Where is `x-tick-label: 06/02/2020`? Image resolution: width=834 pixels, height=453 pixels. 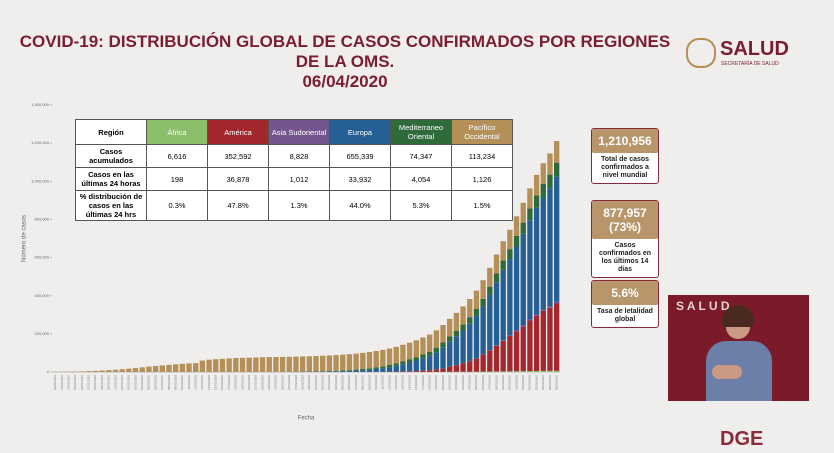 x-tick-label: 06/02/2020 is located at coordinates (155, 382).